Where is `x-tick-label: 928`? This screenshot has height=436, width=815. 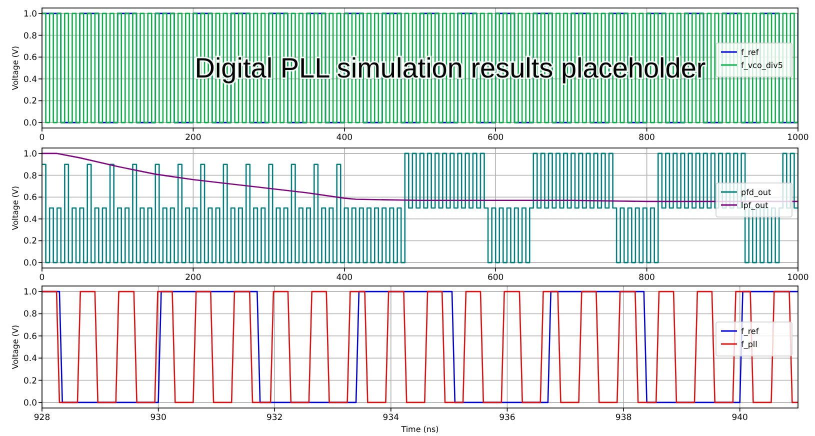
x-tick-label: 928 is located at coordinates (42, 418).